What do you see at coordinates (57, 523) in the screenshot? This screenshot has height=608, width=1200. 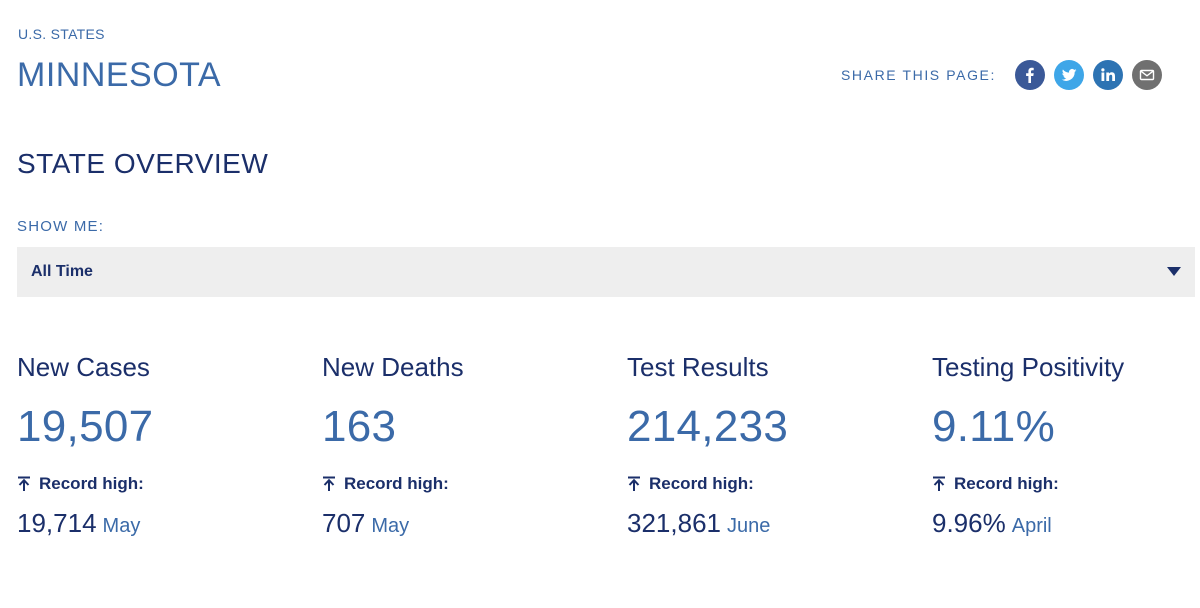 I see `record-high-value: 19,714` at bounding box center [57, 523].